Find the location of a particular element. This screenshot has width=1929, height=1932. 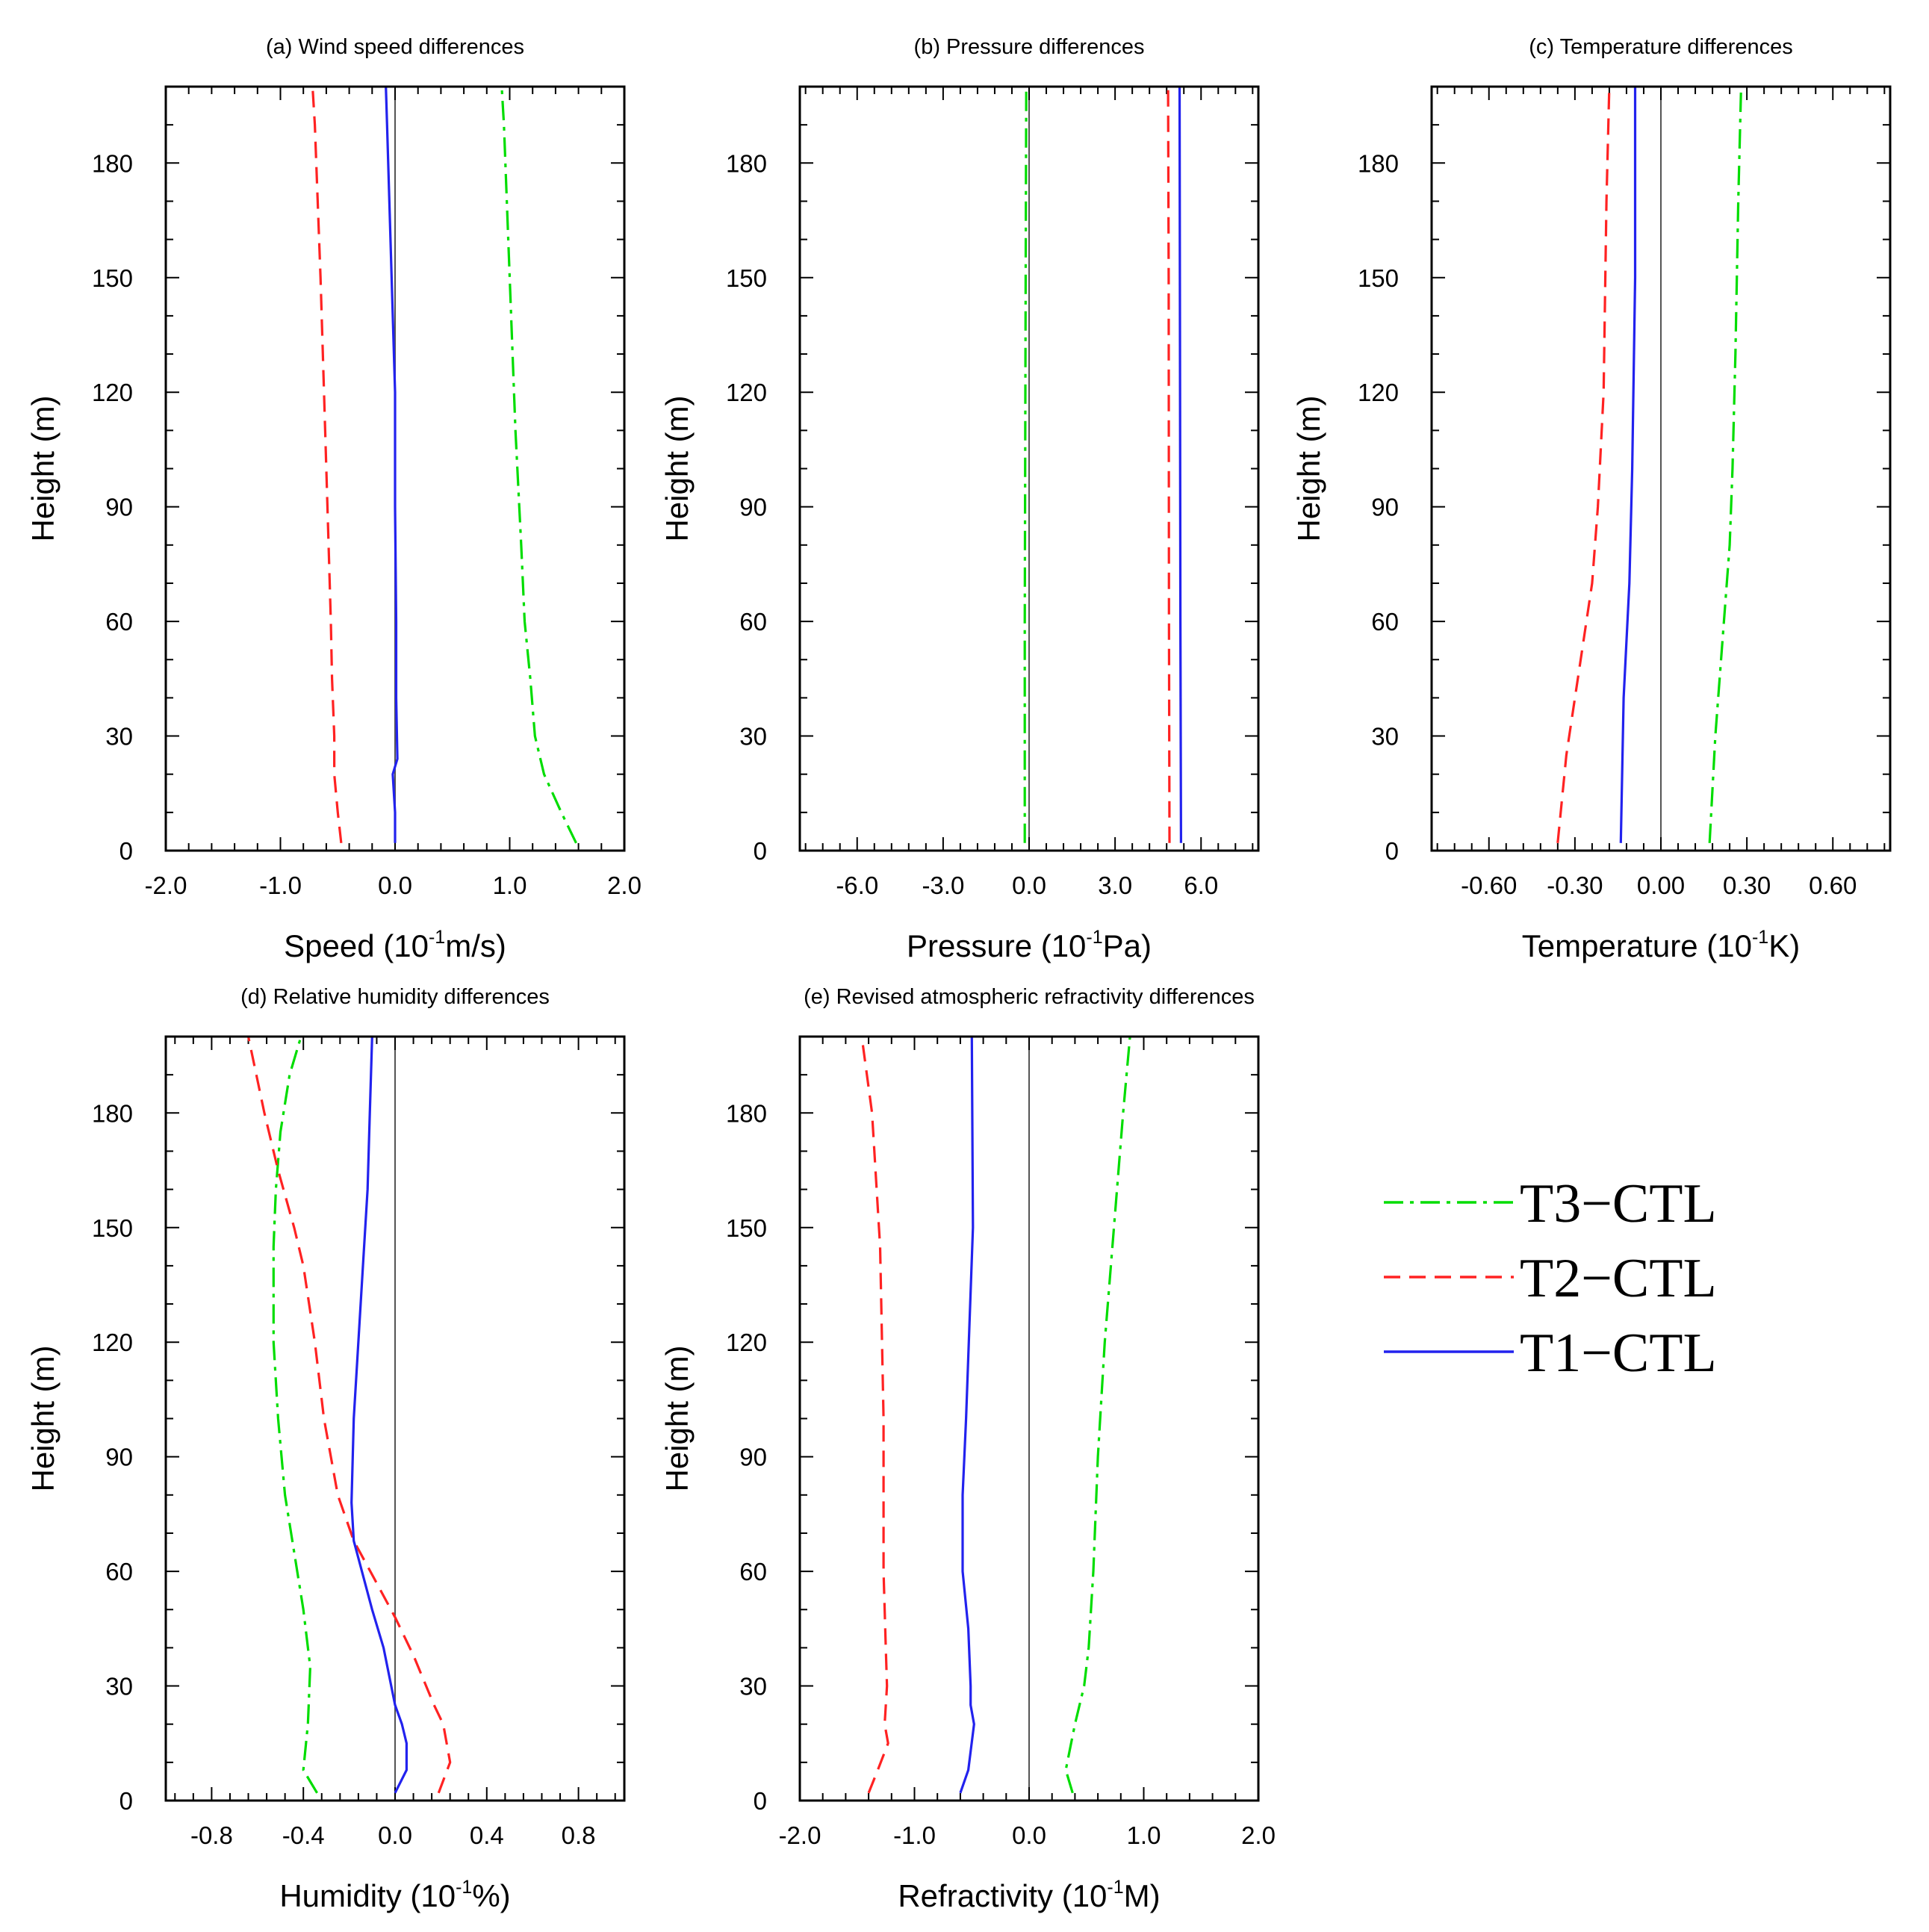

x-axis-label-main: Humidity (10 is located at coordinates (367, 1896).